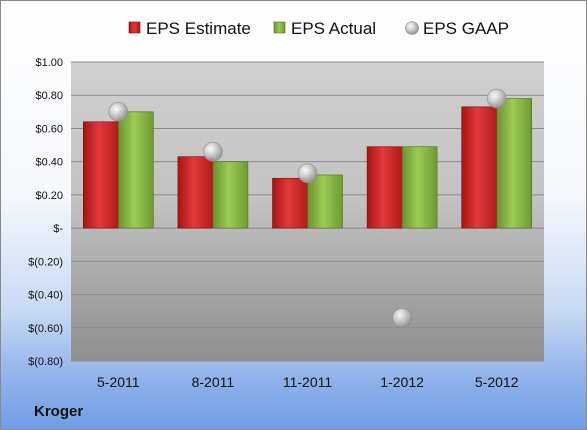 Image resolution: width=587 pixels, height=430 pixels. What do you see at coordinates (466, 28) in the screenshot?
I see `legend-label: EPS GAAP` at bounding box center [466, 28].